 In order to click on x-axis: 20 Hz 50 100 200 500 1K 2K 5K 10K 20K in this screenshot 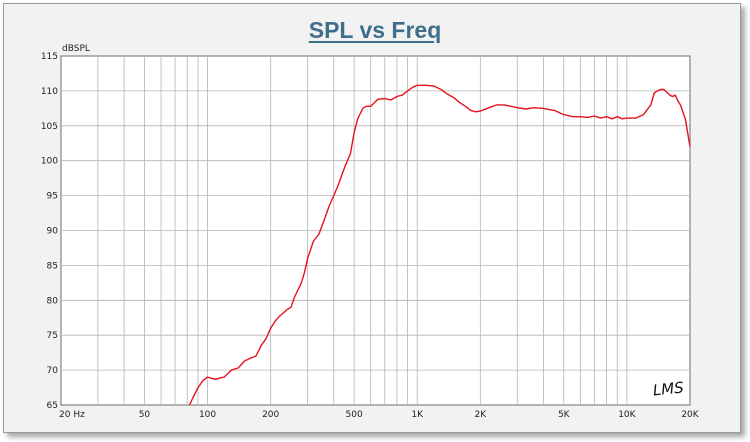, I will do `click(379, 415)`.